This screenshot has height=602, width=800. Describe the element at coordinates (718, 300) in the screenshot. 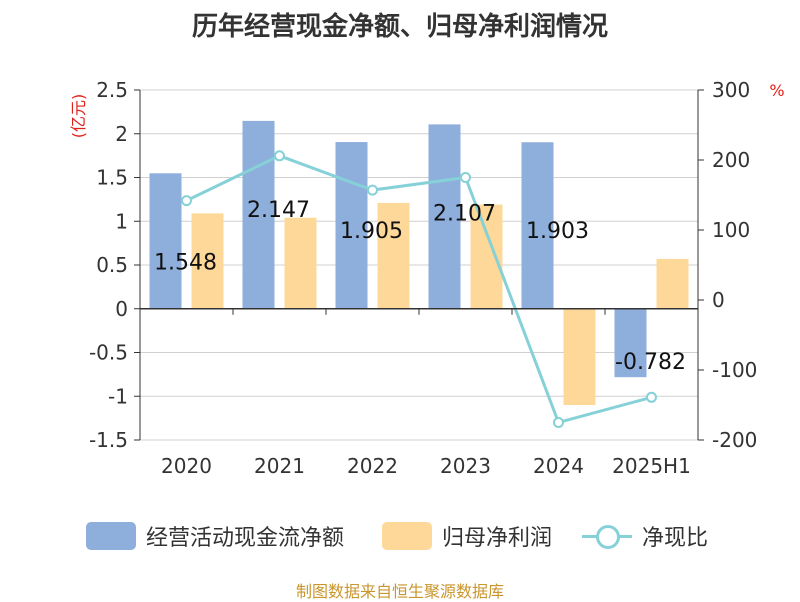

I see `right-tick-label: 0` at that location.